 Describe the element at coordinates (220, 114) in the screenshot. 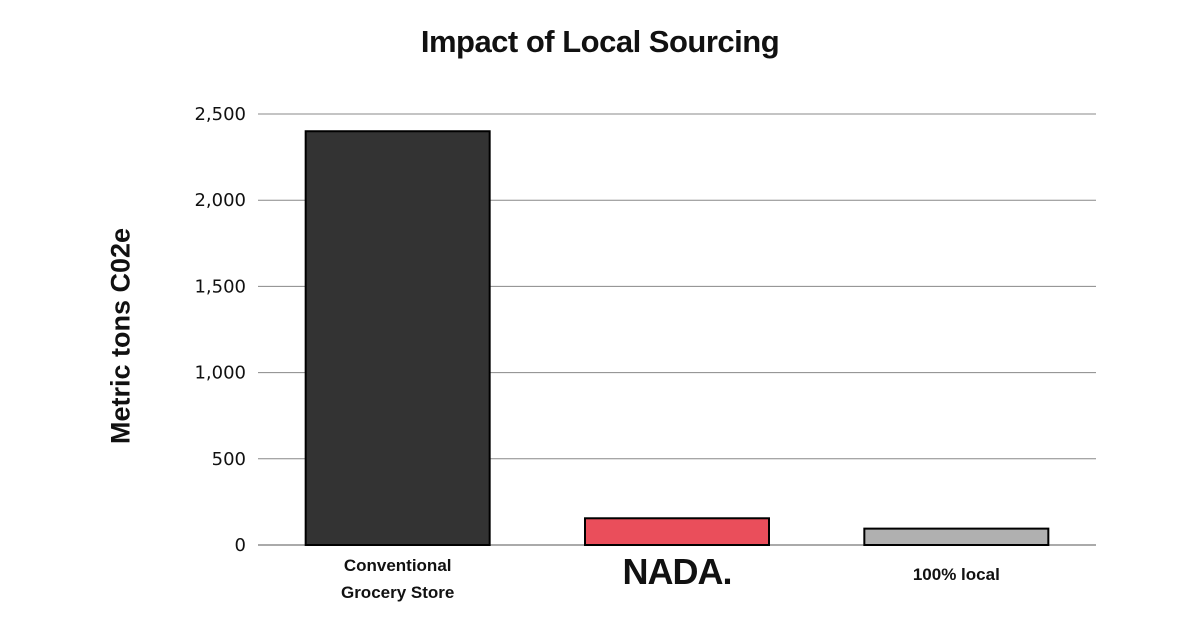

I see `y-tick-label: 2,500` at that location.